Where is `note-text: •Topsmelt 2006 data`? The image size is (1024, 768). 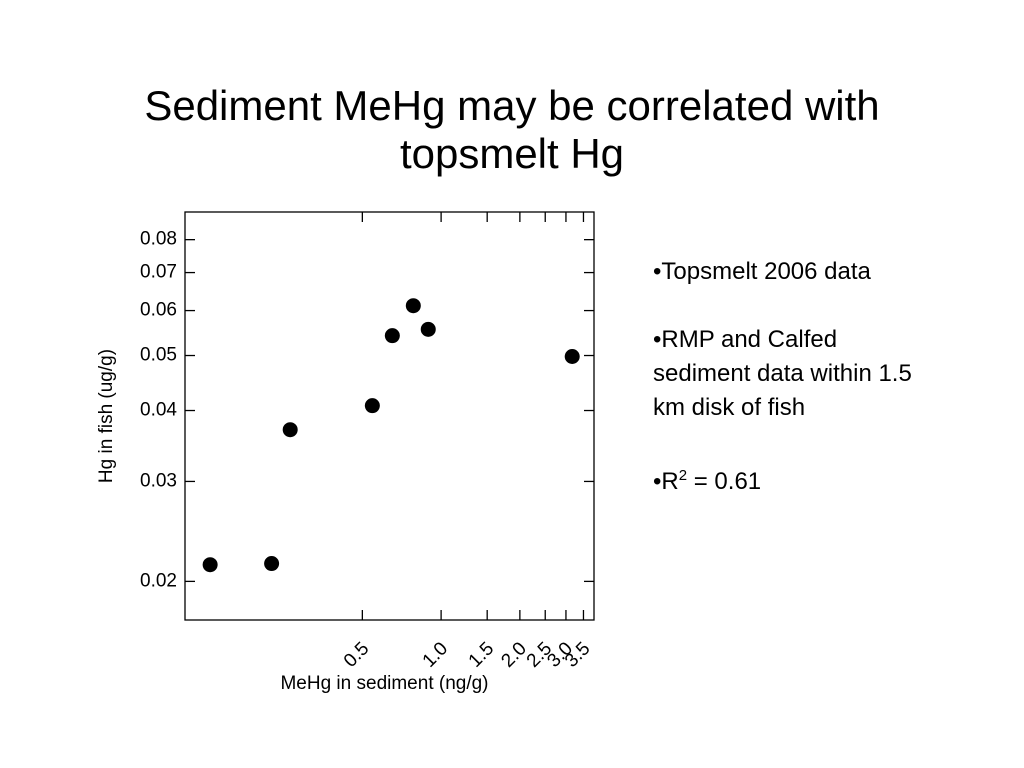
note-text: •Topsmelt 2006 data is located at coordinates (762, 271).